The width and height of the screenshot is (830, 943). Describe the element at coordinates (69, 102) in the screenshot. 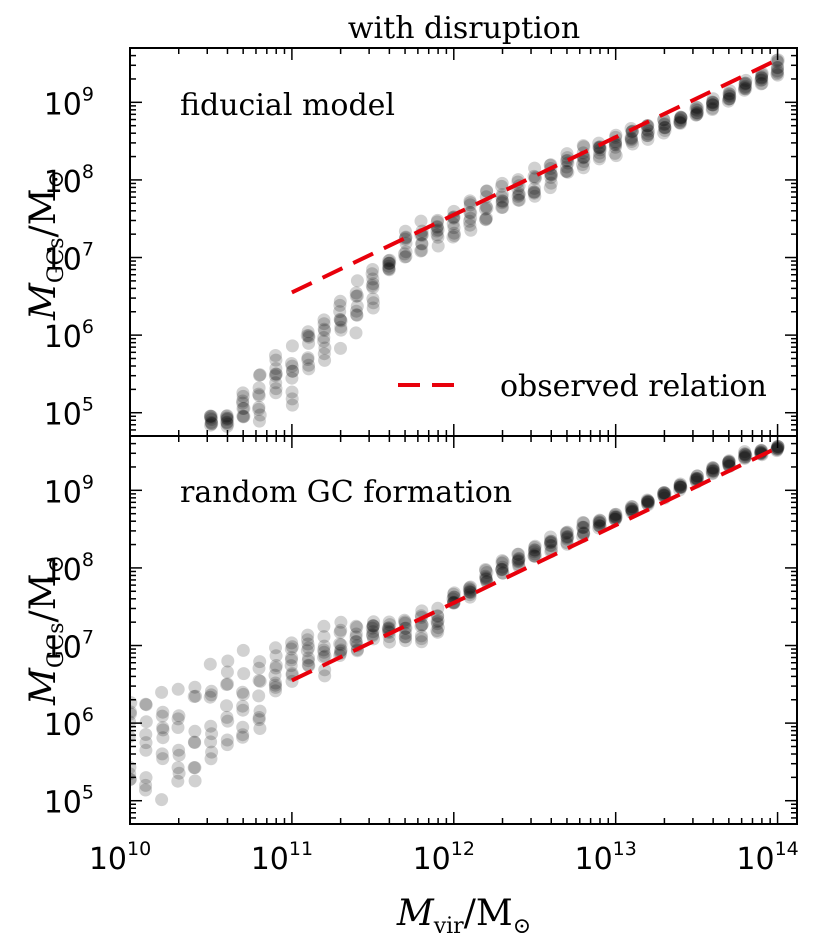

I see `y-tick-label: 10⁹` at that location.